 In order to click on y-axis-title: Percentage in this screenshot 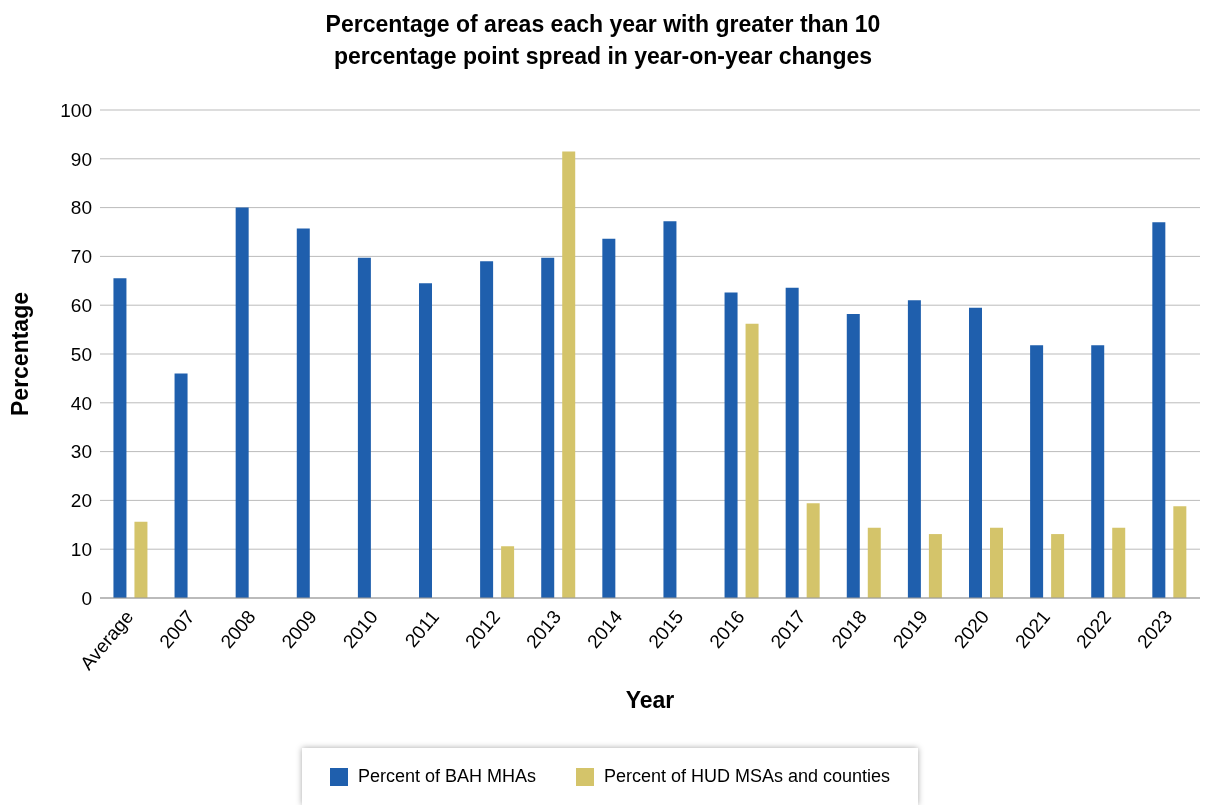, I will do `click(20, 354)`.